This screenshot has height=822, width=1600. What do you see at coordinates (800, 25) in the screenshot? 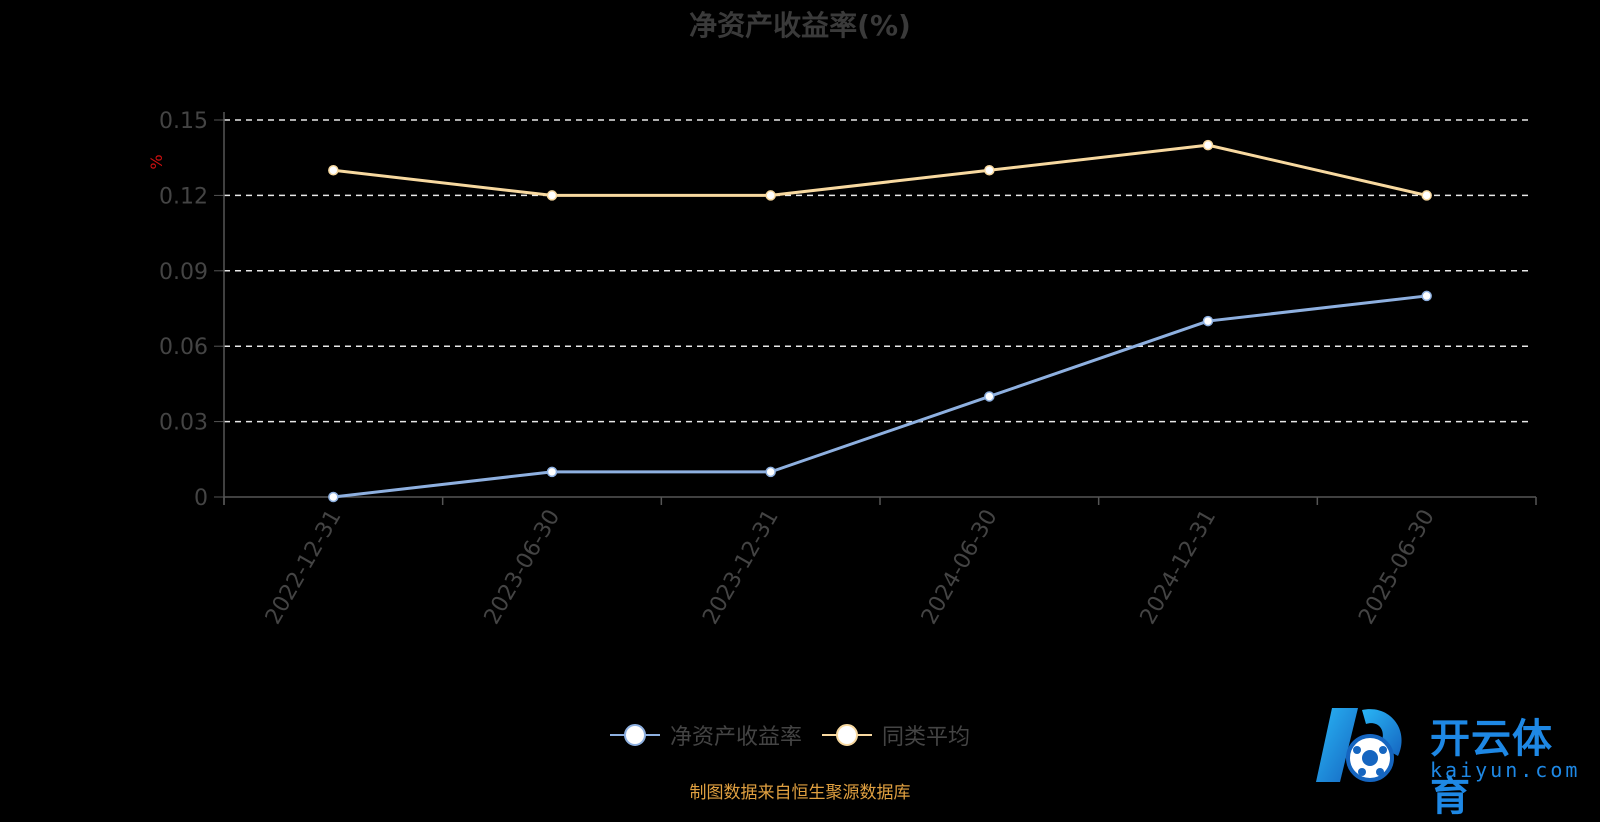
I see `chart-title: 净资产收益率(%)` at bounding box center [800, 25].